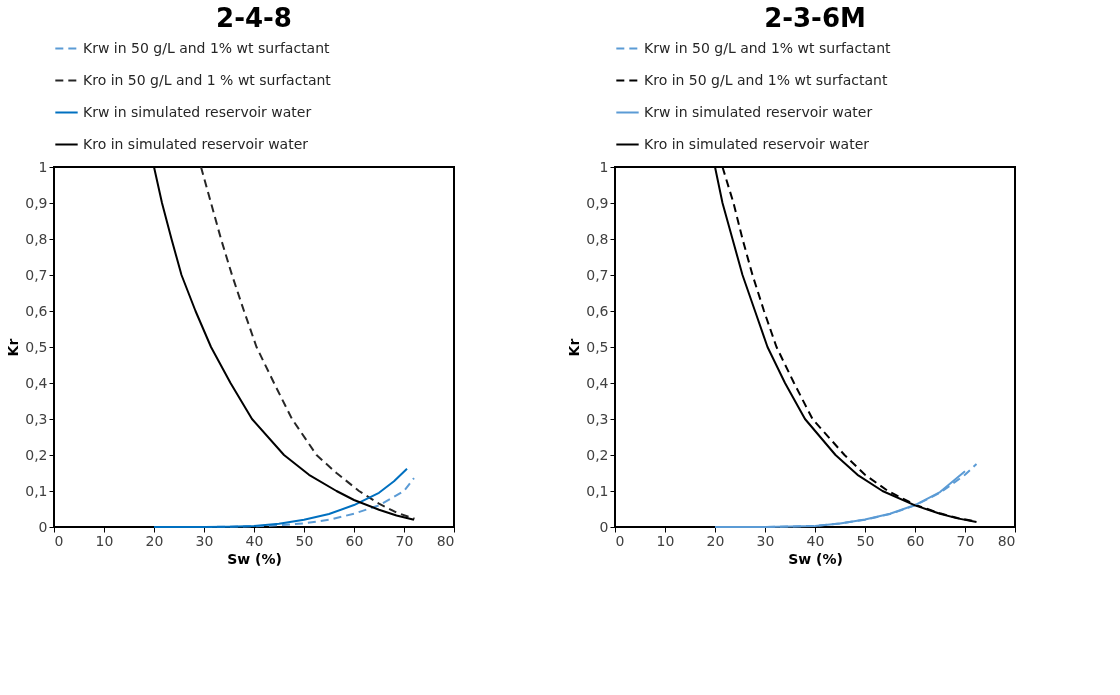  Describe the element at coordinates (766, 79) in the screenshot. I see `legend-label: Kro in 50 g/L and 1% wt surfactant` at that location.